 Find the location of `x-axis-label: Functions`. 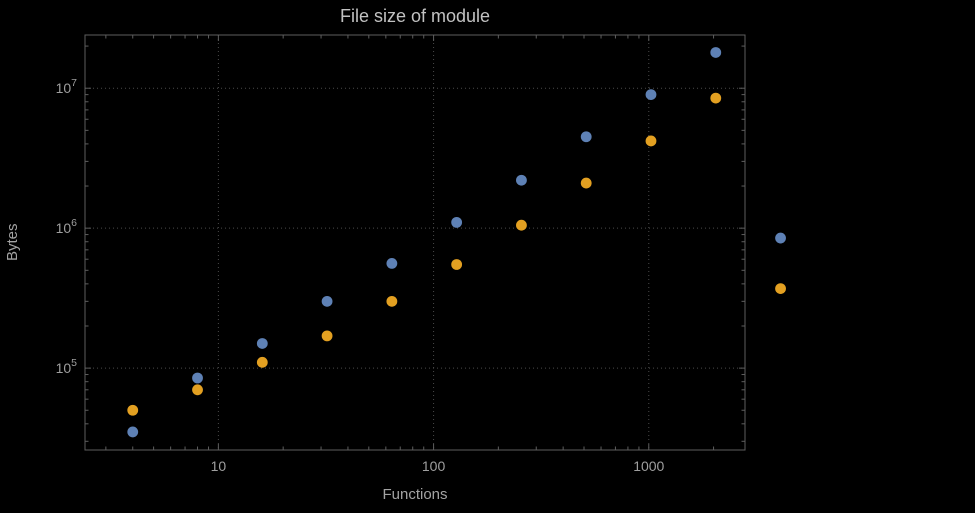

x-axis-label: Functions is located at coordinates (415, 494).